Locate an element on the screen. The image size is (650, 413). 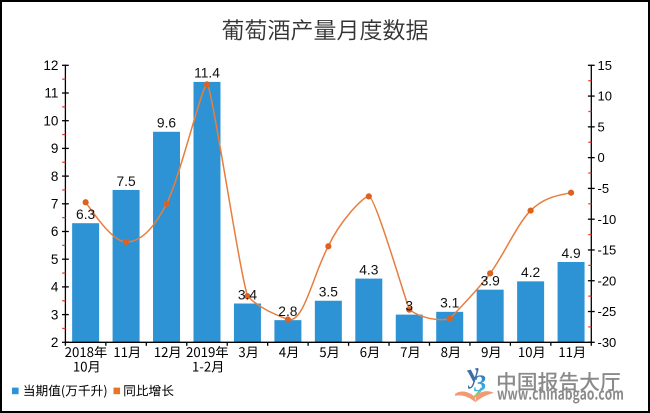
svg-text: 4 is located at coordinates (54, 286).